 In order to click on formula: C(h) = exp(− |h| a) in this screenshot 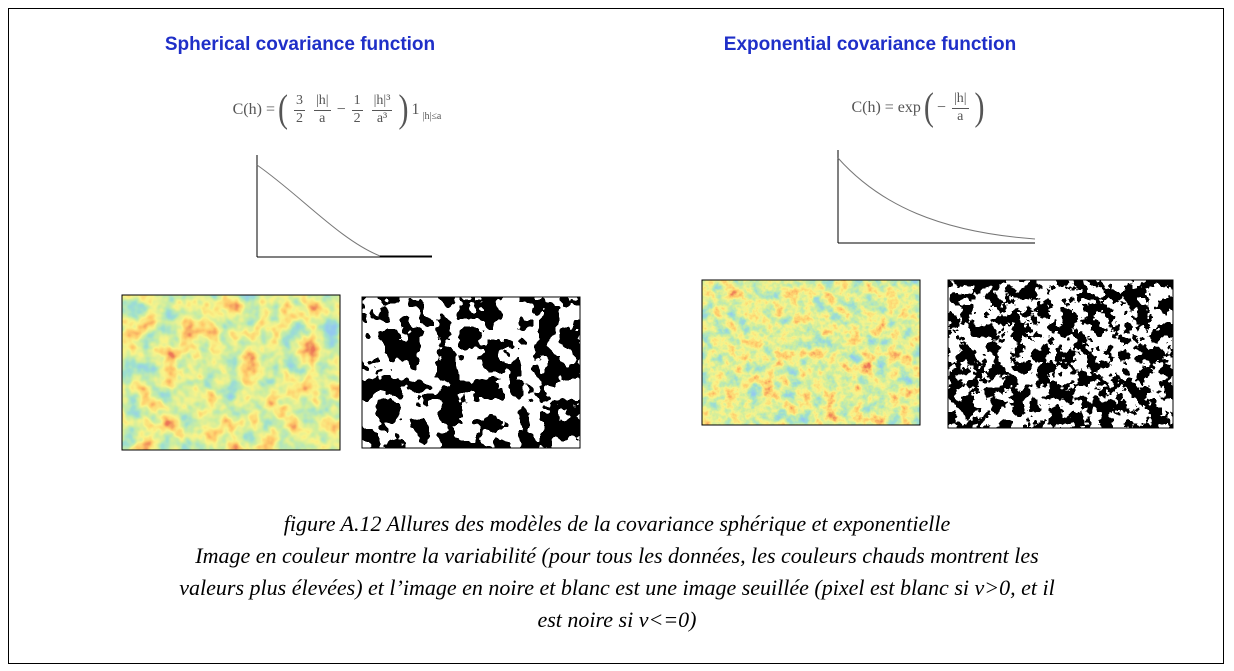, I will do `click(918, 108)`.